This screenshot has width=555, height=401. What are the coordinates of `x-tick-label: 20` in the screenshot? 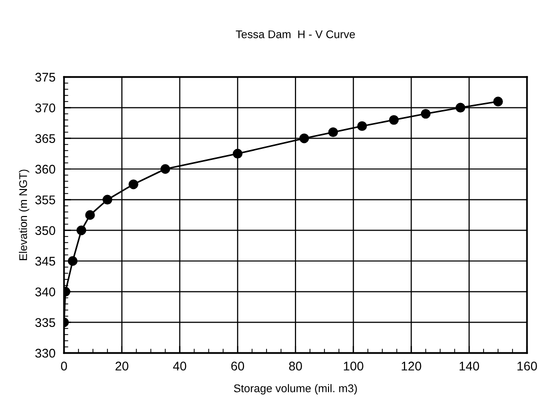 It's located at (122, 366).